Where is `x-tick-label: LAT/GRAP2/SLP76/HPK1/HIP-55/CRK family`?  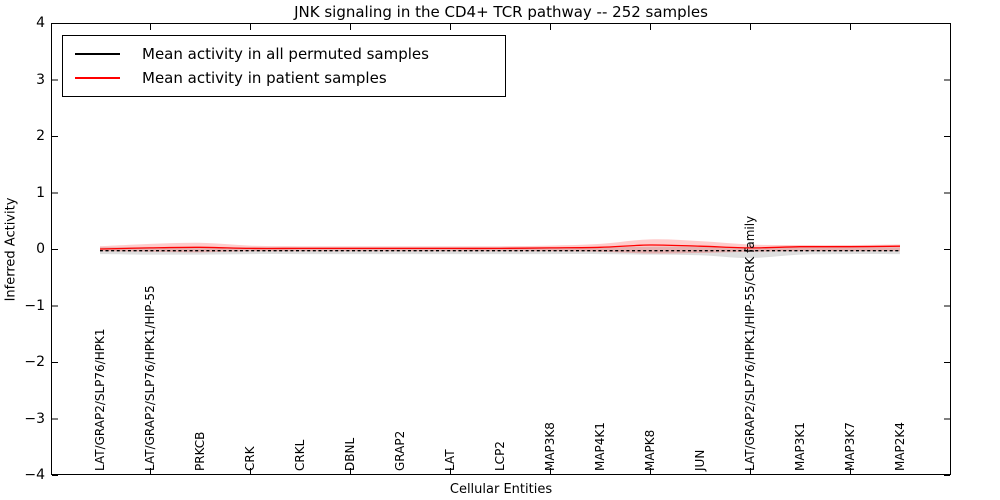 x-tick-label: LAT/GRAP2/SLP76/HPK1/HIP-55/CRK family is located at coordinates (750, 343).